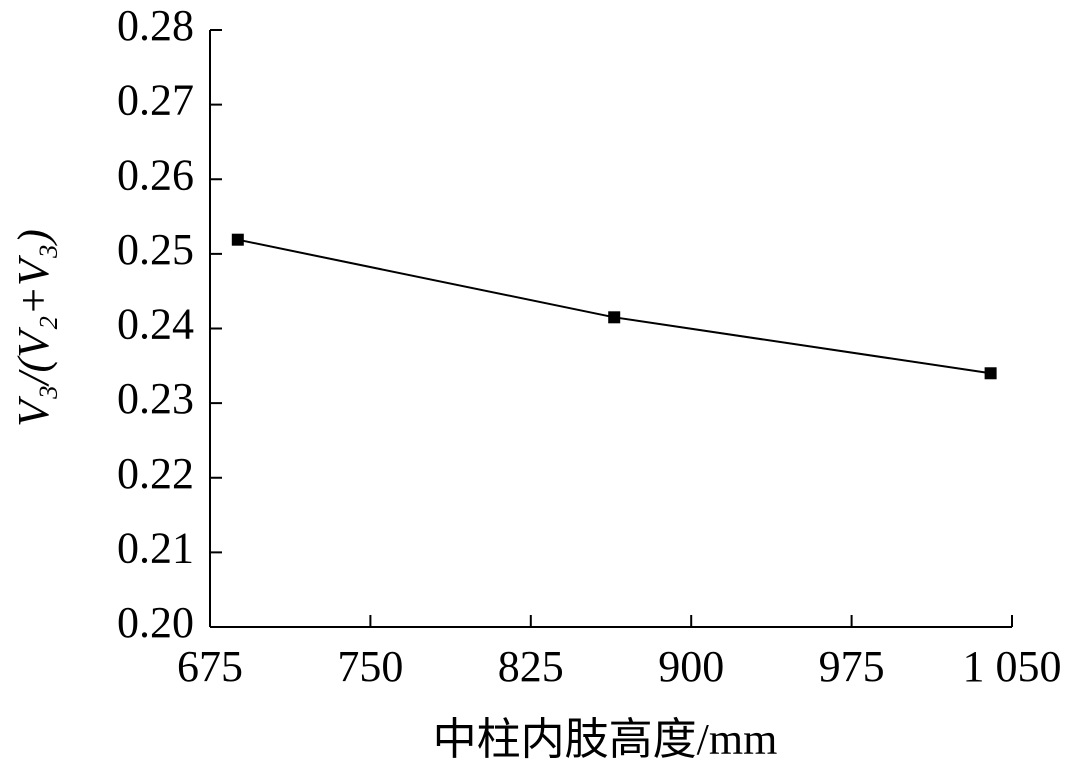 The height and width of the screenshot is (778, 1080). Describe the element at coordinates (1012, 666) in the screenshot. I see `x-tick-label: 1 050` at that location.